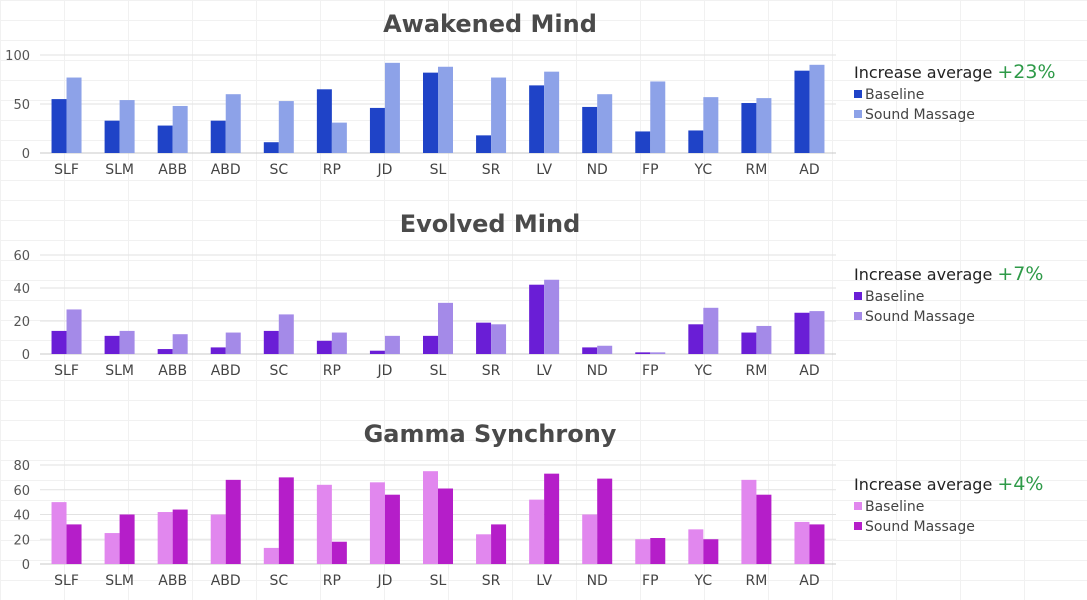  I want to click on y-tick-label: 20, so click(21, 540).